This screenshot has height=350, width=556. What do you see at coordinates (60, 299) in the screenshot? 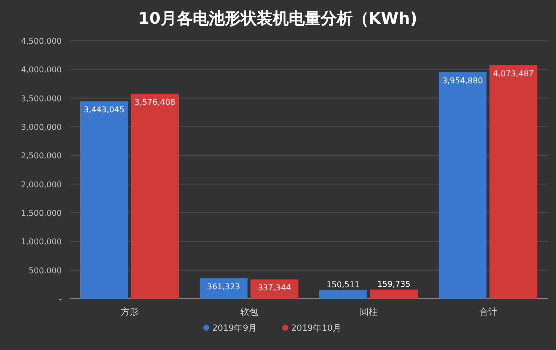
I see `y-tick-label: -` at bounding box center [60, 299].